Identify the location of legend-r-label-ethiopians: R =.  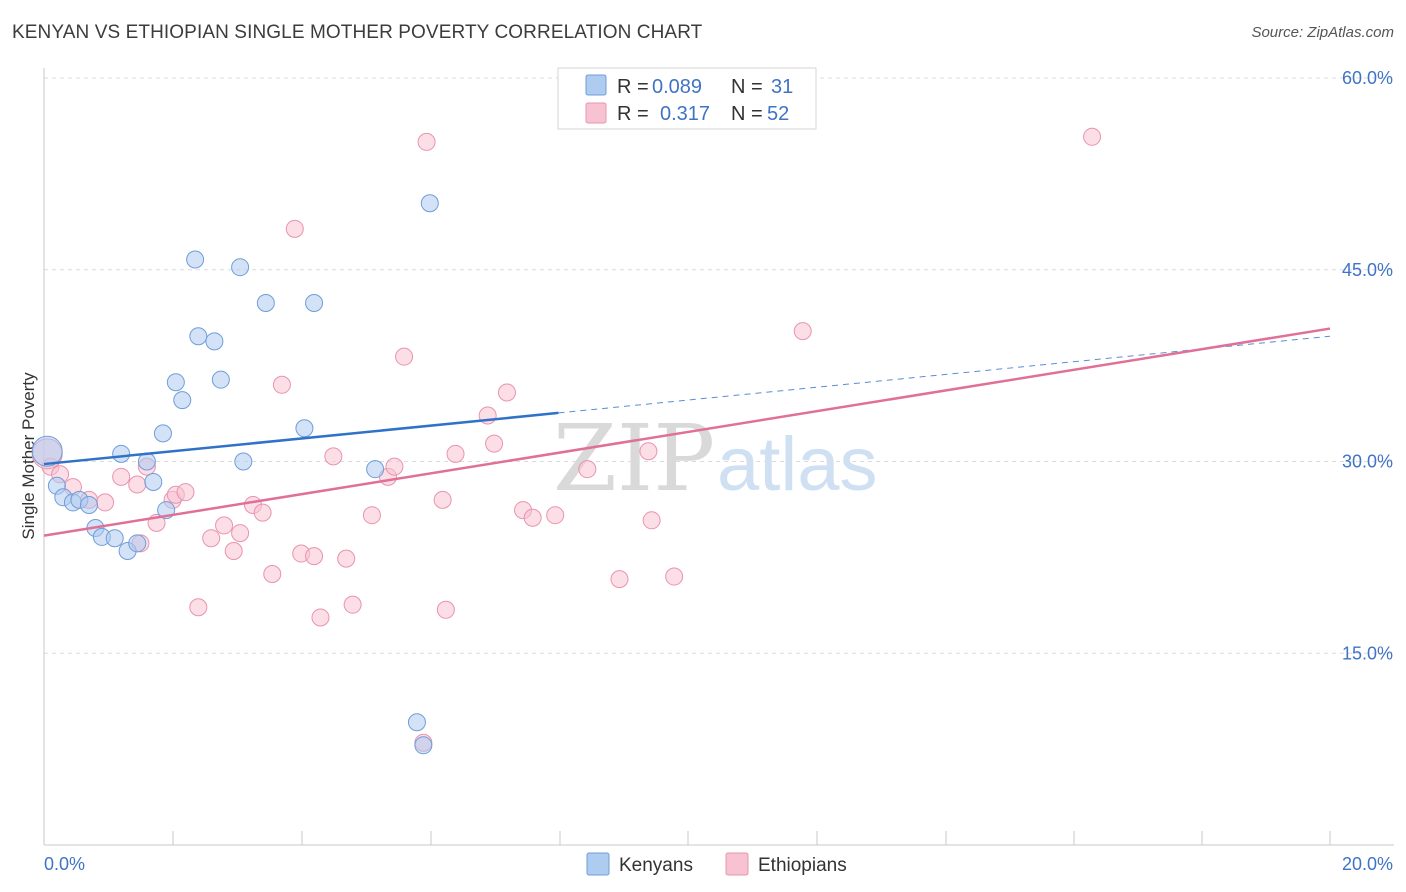
(633, 114).